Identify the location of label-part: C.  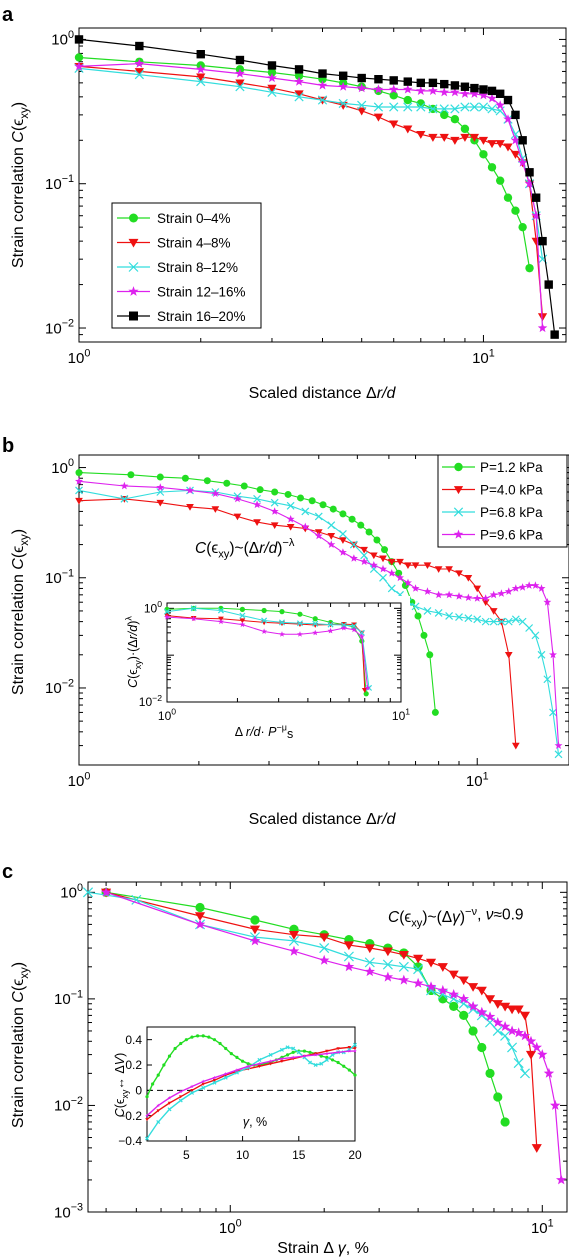
(120, 1112).